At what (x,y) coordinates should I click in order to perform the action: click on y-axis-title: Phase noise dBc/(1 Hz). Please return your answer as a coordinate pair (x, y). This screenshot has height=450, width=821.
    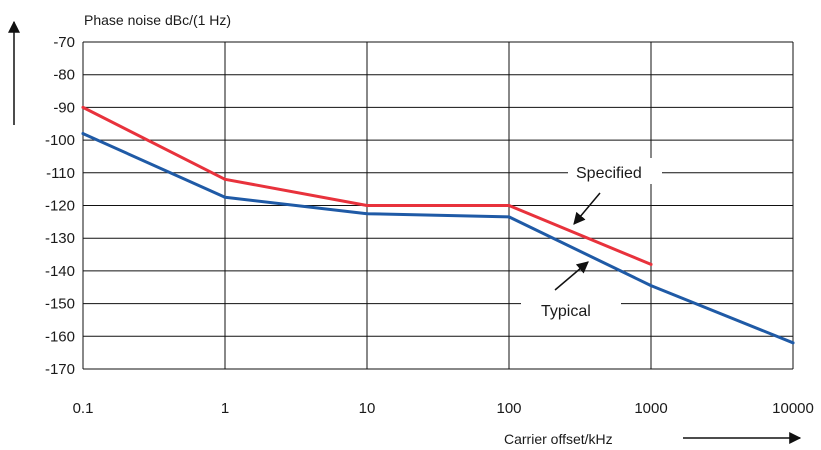
    Looking at the image, I should click on (157, 20).